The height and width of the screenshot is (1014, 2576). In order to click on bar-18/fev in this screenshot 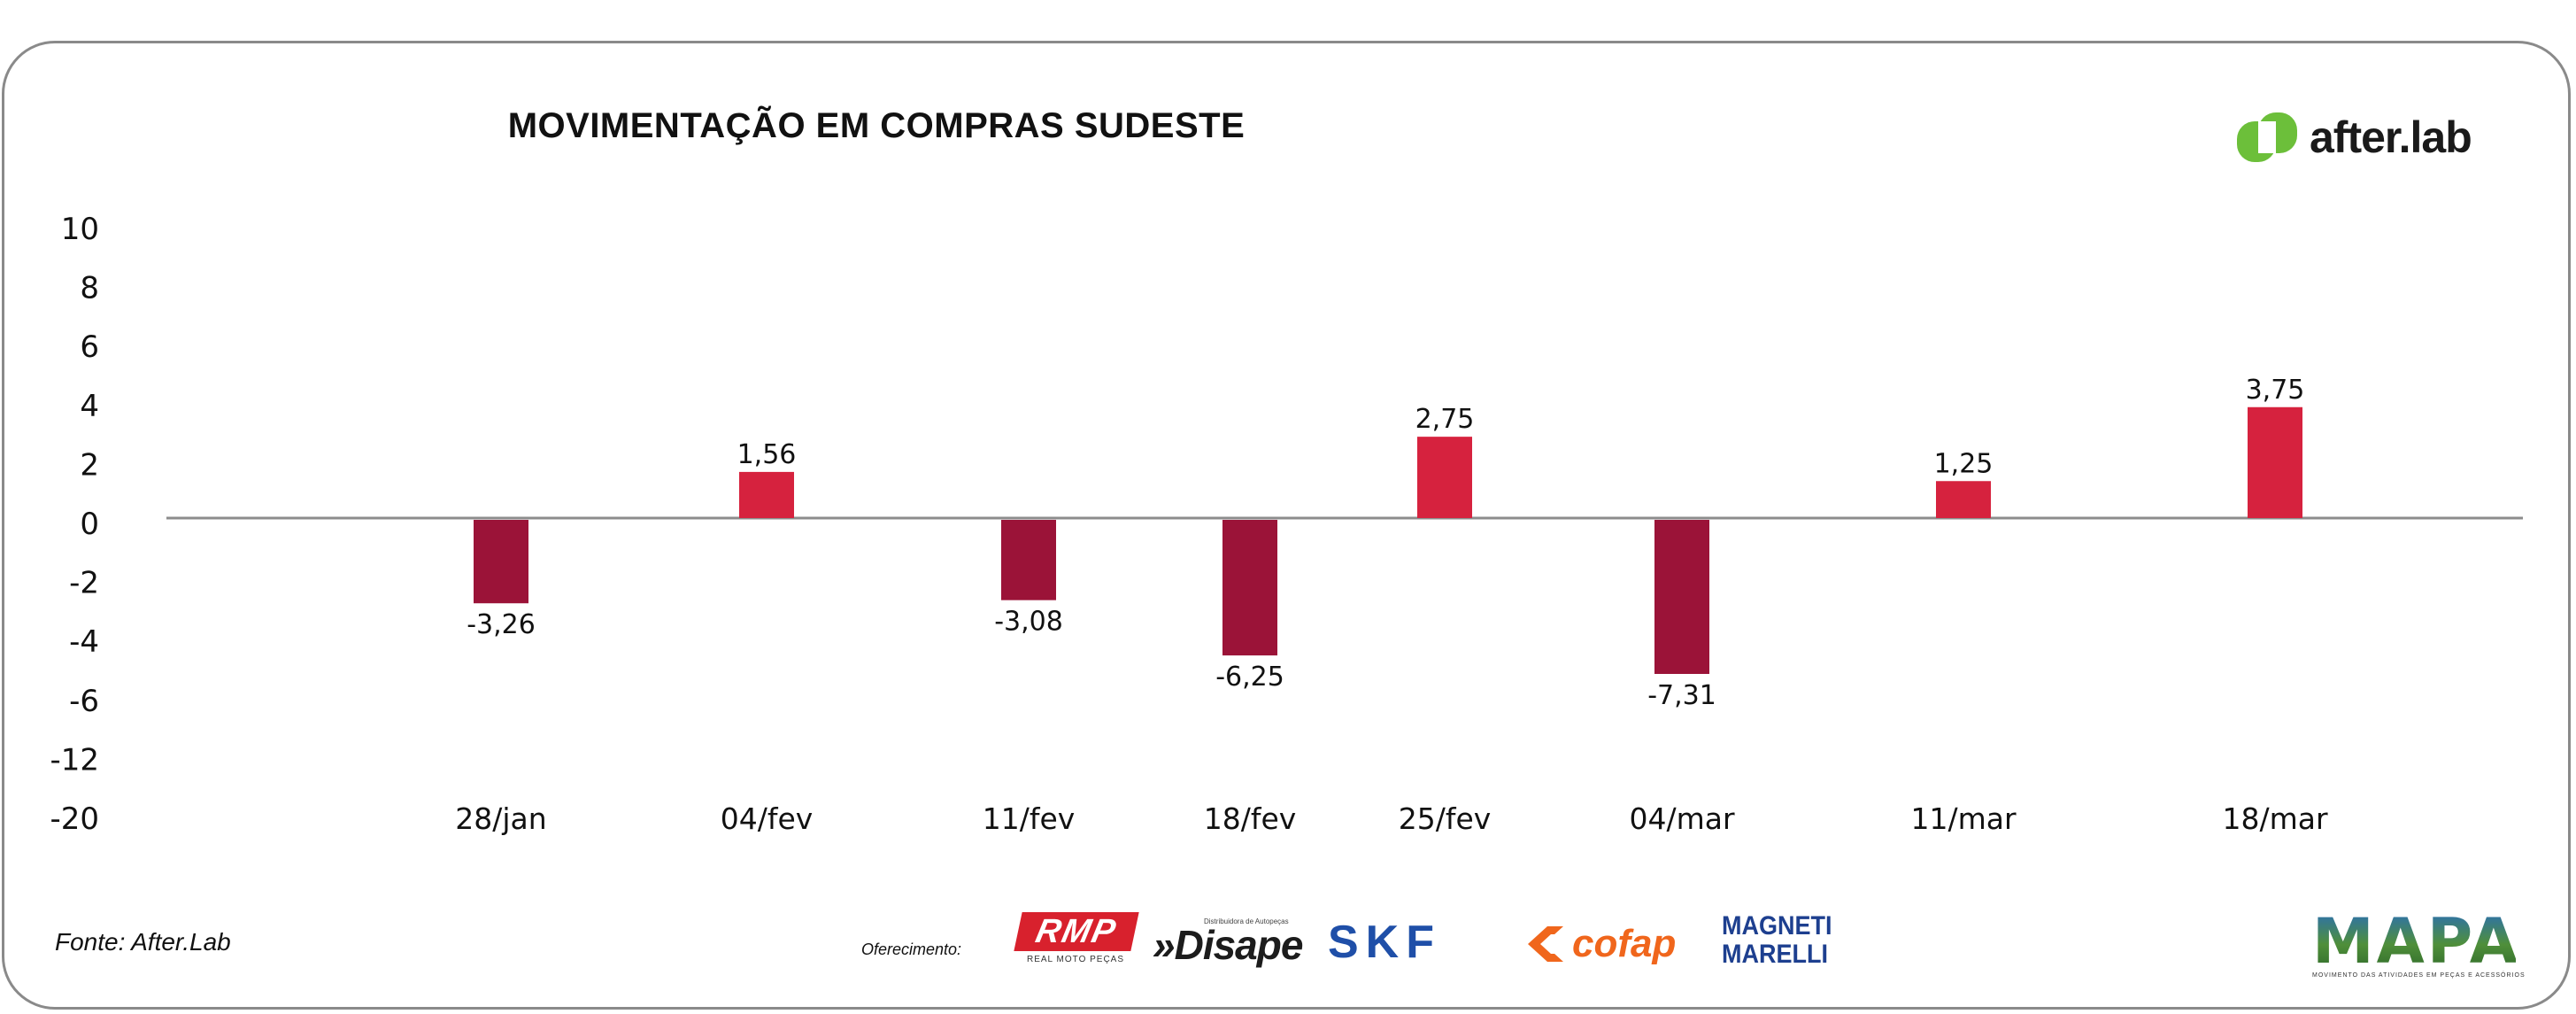, I will do `click(1249, 588)`.